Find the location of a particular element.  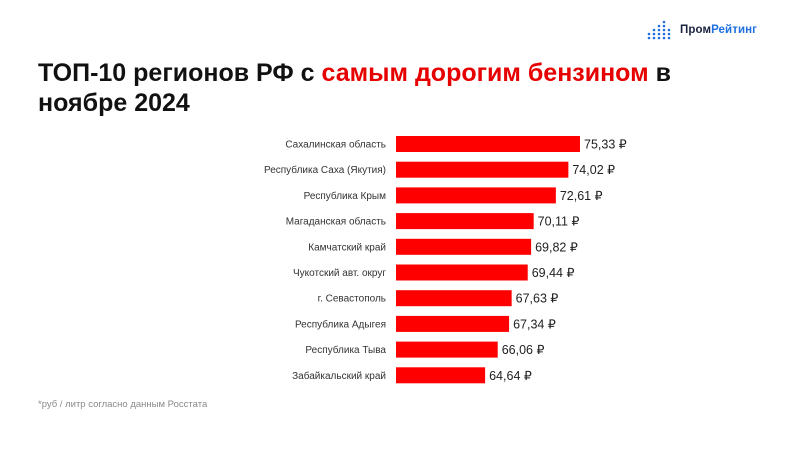

category-label: Сахалинская область is located at coordinates (335, 145).